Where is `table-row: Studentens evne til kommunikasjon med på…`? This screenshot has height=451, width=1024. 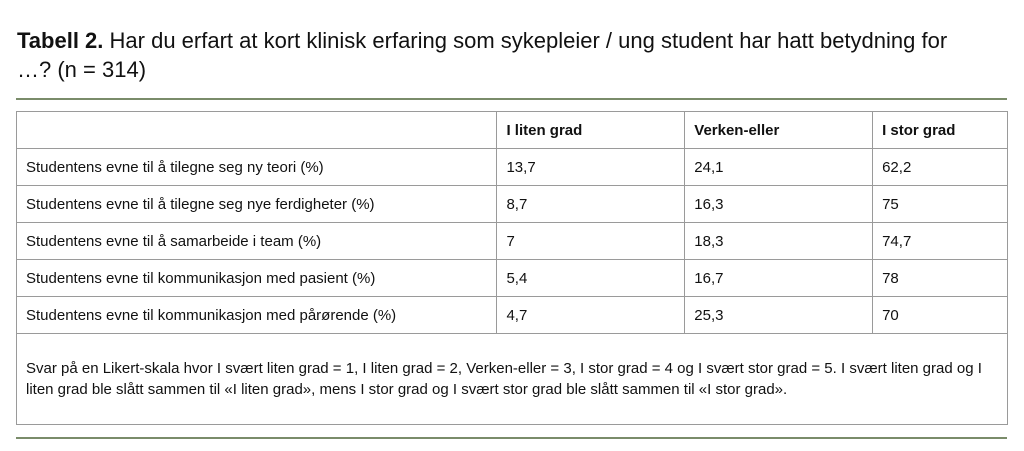
table-row: Studentens evne til kommunikasjon med på… is located at coordinates (511, 315).